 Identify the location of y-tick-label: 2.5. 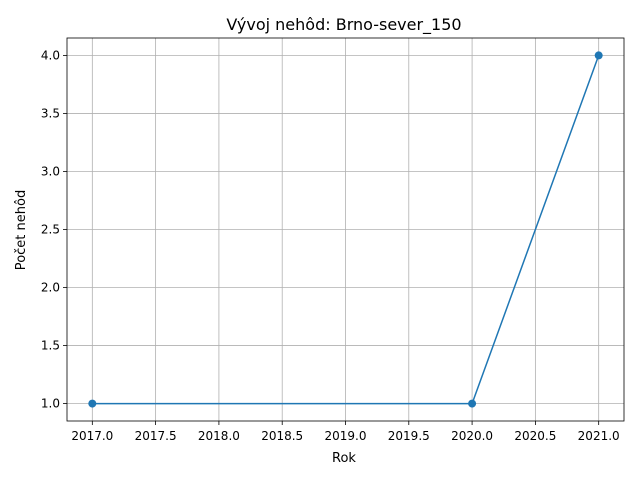
(50, 230).